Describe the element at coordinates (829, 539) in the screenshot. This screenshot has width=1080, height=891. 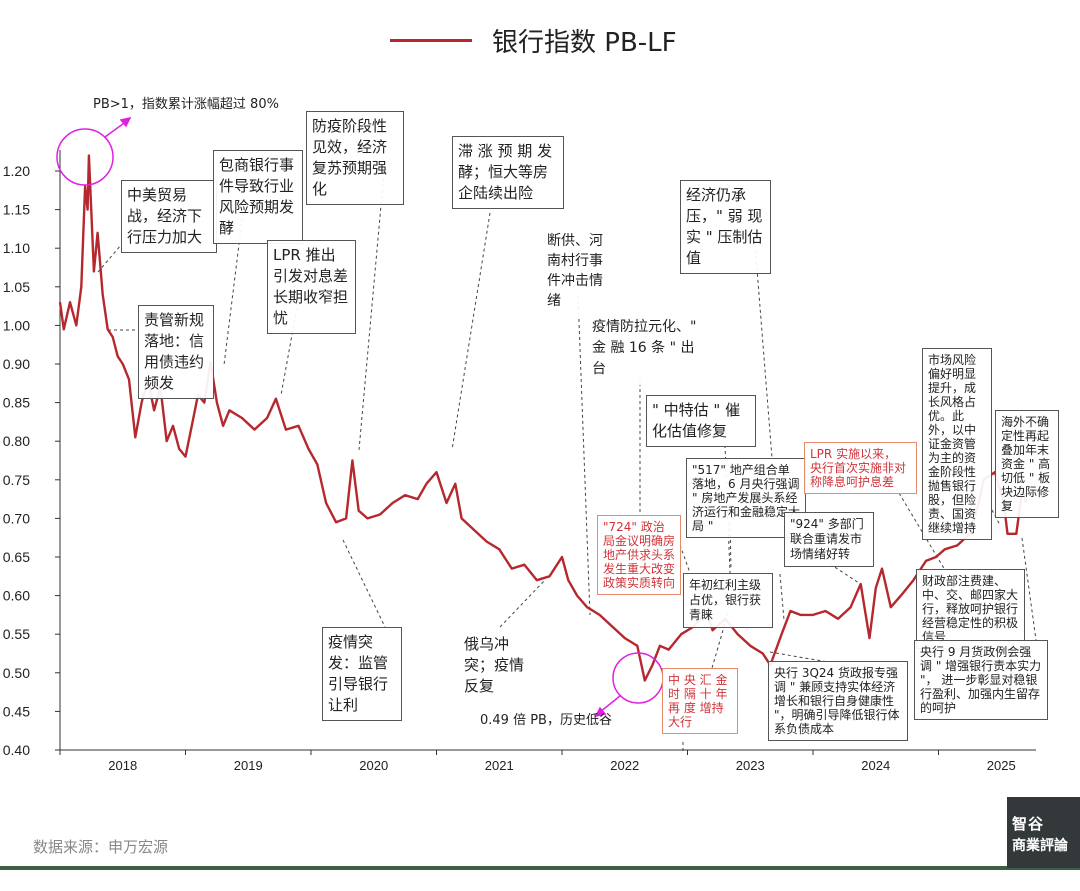
I see `annotation-box: "924" 多部门联合重请发市场情绪好转` at that location.